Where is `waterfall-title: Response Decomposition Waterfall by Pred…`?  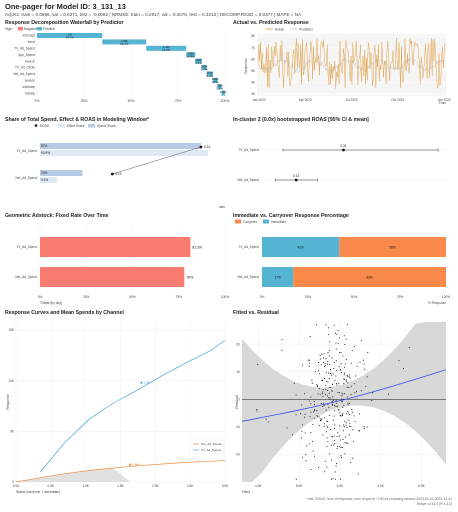 waterfall-title: Response Decomposition Waterfall by Pred… is located at coordinates (64, 23).